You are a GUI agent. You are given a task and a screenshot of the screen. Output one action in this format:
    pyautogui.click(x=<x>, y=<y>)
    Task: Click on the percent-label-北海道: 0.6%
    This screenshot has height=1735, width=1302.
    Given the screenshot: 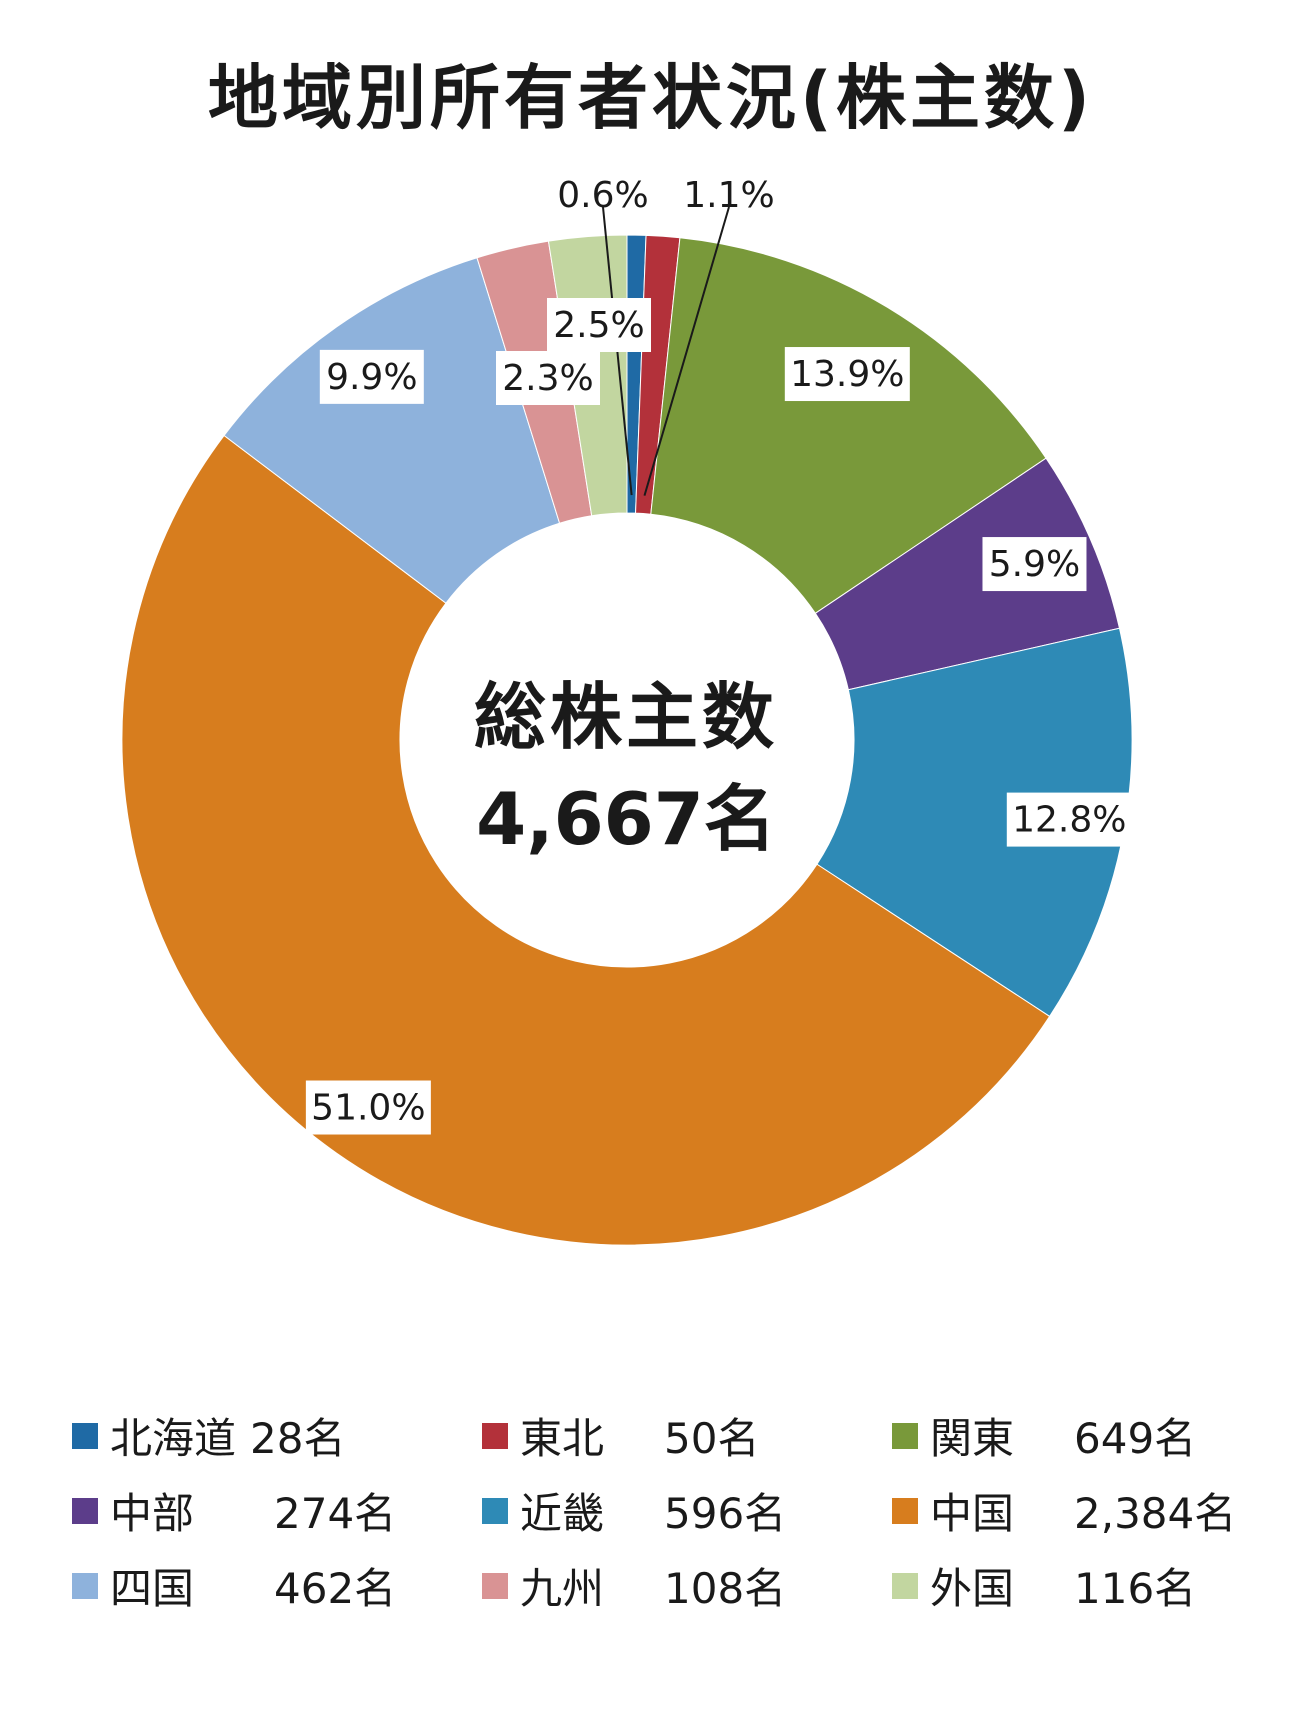 What is the action you would take?
    pyautogui.click(x=602, y=195)
    